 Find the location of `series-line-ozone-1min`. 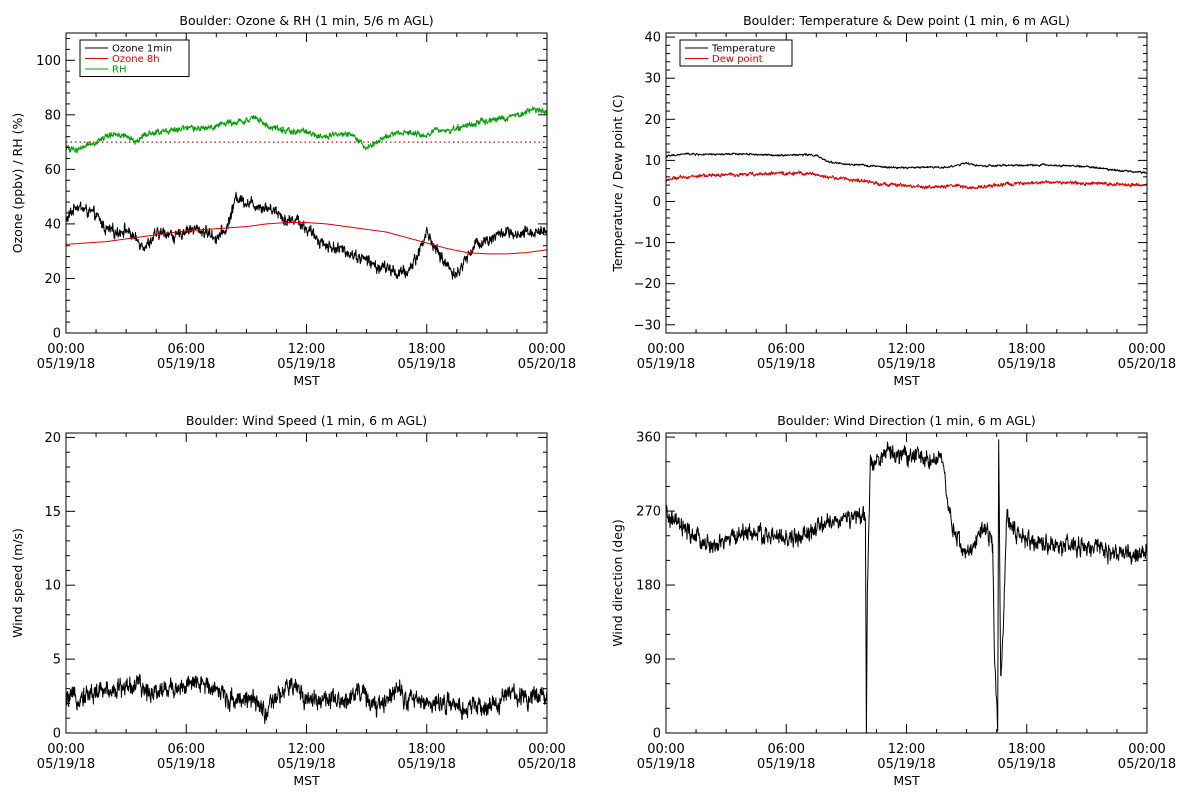

series-line-ozone-1min is located at coordinates (306, 235).